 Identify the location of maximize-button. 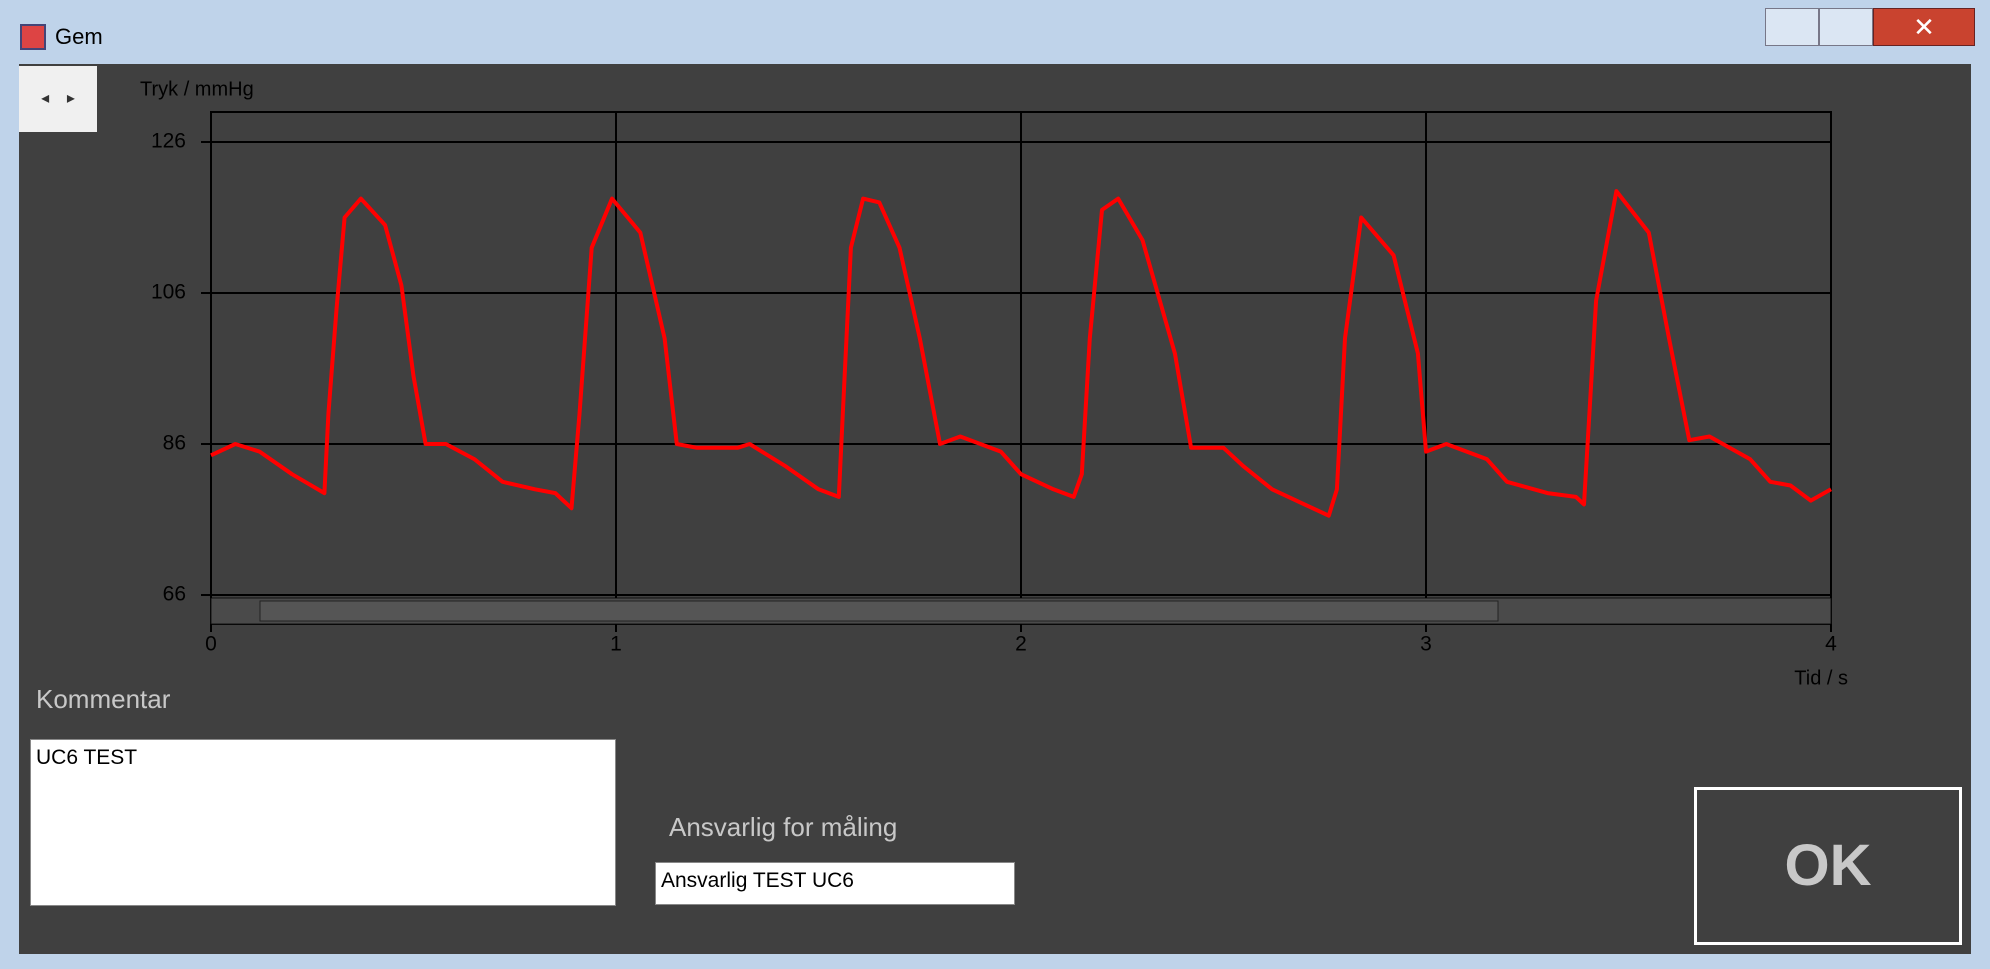
(1846, 27).